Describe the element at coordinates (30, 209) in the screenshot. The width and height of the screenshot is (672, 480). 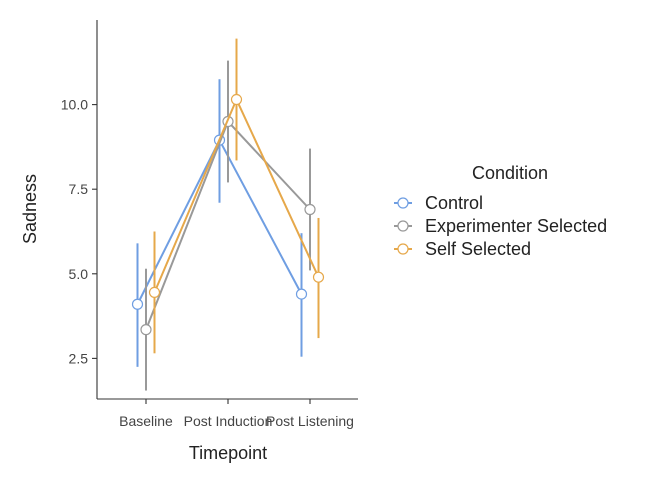
I see `y-axis-title: Sadness` at that location.